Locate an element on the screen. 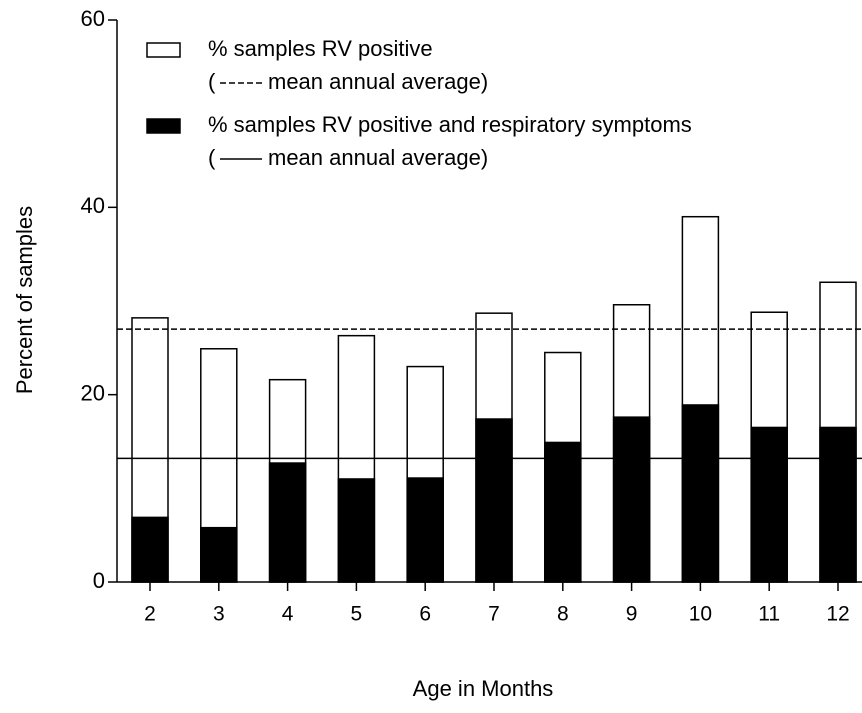 The height and width of the screenshot is (713, 862). x-tick-label: 4 is located at coordinates (288, 614).